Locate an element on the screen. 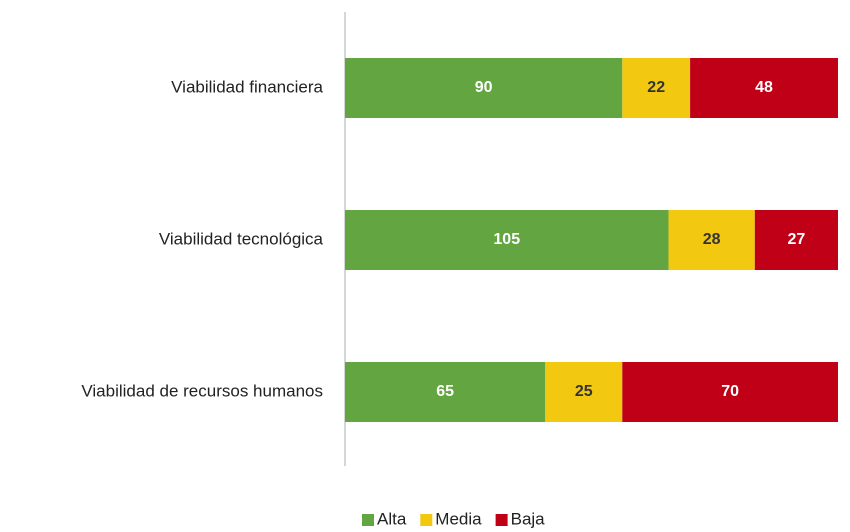 This screenshot has width=850, height=532. value-label: 48 is located at coordinates (764, 87).